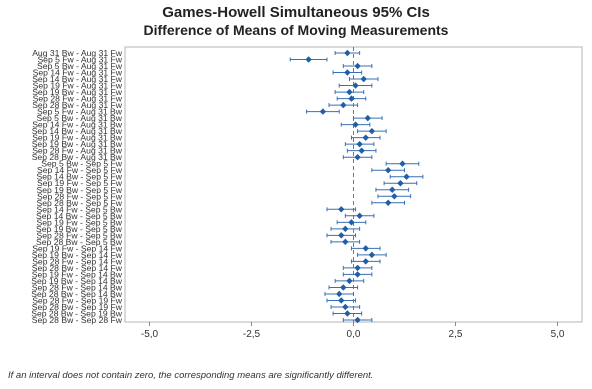  I want to click on y-tick-label: Sep 19 Fw - Sep 5 Fw, so click(80, 183).